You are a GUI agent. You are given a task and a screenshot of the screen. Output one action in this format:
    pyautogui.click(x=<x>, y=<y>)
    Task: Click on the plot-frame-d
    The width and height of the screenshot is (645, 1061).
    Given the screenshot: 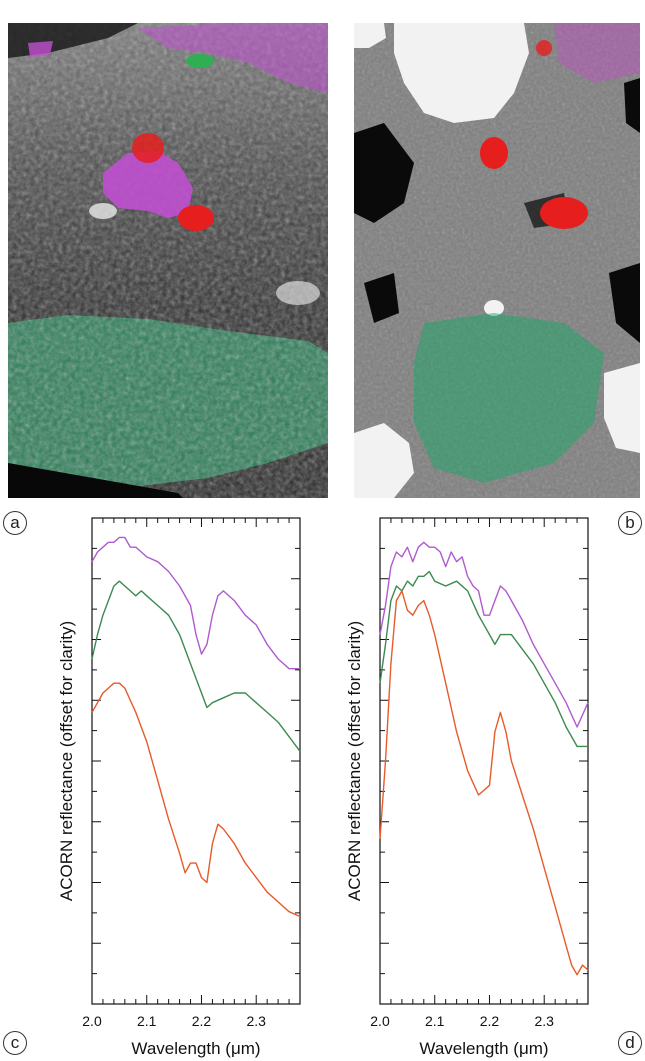 What is the action you would take?
    pyautogui.click(x=484, y=761)
    